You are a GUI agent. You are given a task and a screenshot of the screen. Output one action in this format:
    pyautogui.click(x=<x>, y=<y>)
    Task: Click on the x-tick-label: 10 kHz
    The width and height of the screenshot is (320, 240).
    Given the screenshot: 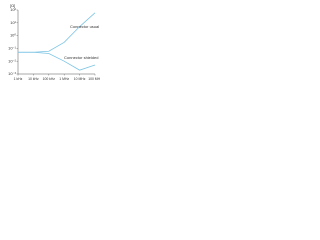 What is the action you would take?
    pyautogui.click(x=33, y=79)
    